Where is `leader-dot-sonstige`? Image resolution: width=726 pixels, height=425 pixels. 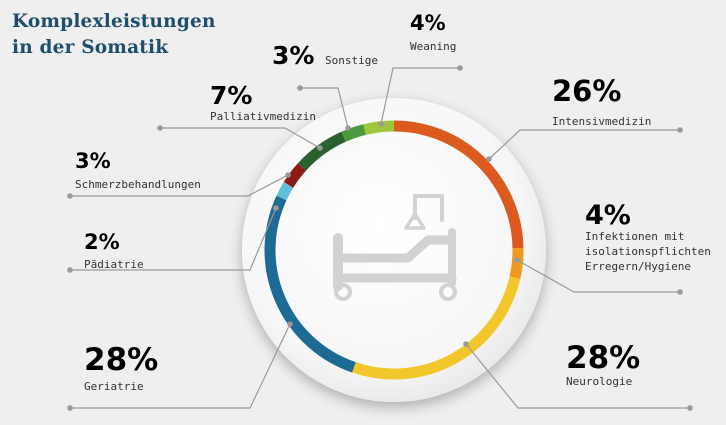 leader-dot-sonstige is located at coordinates (348, 128).